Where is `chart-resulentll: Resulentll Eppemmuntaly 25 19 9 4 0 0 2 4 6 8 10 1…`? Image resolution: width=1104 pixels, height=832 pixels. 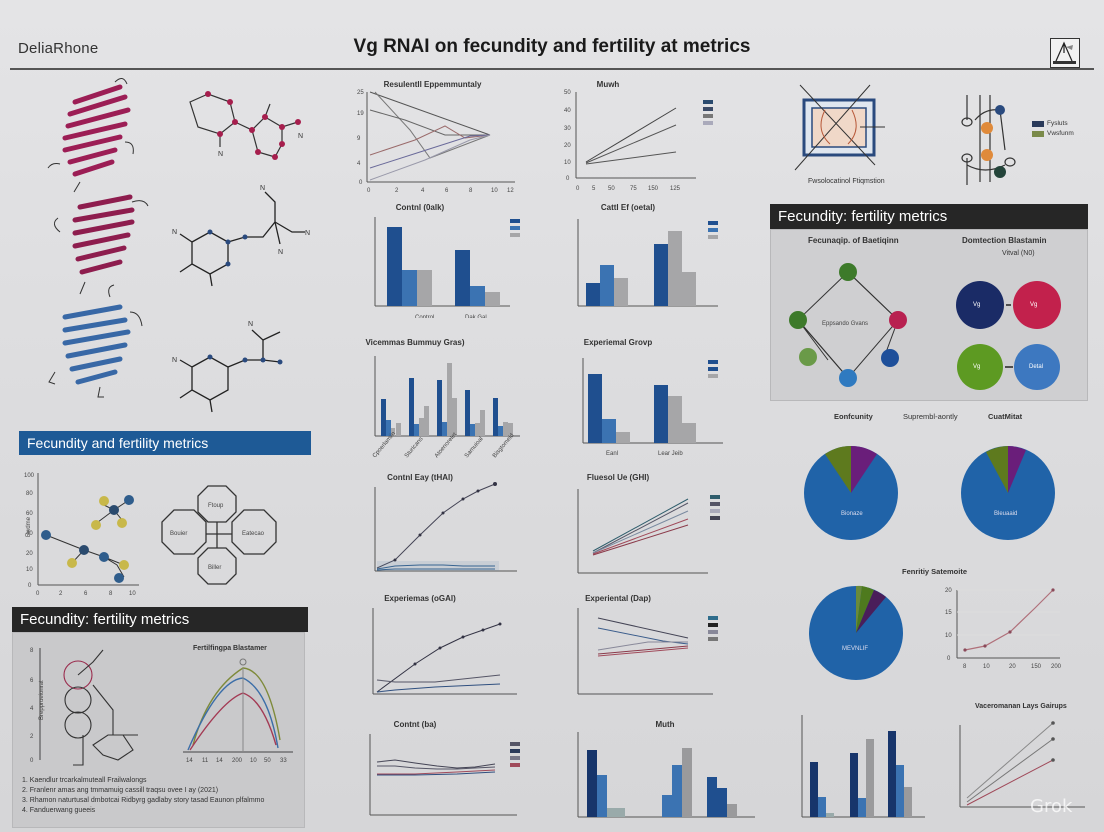
chart-resulentll: Resulentll Eppemmuntaly 25 19 9 4 0 0 2 4 6 8 10 1… is located at coordinates (436, 137).